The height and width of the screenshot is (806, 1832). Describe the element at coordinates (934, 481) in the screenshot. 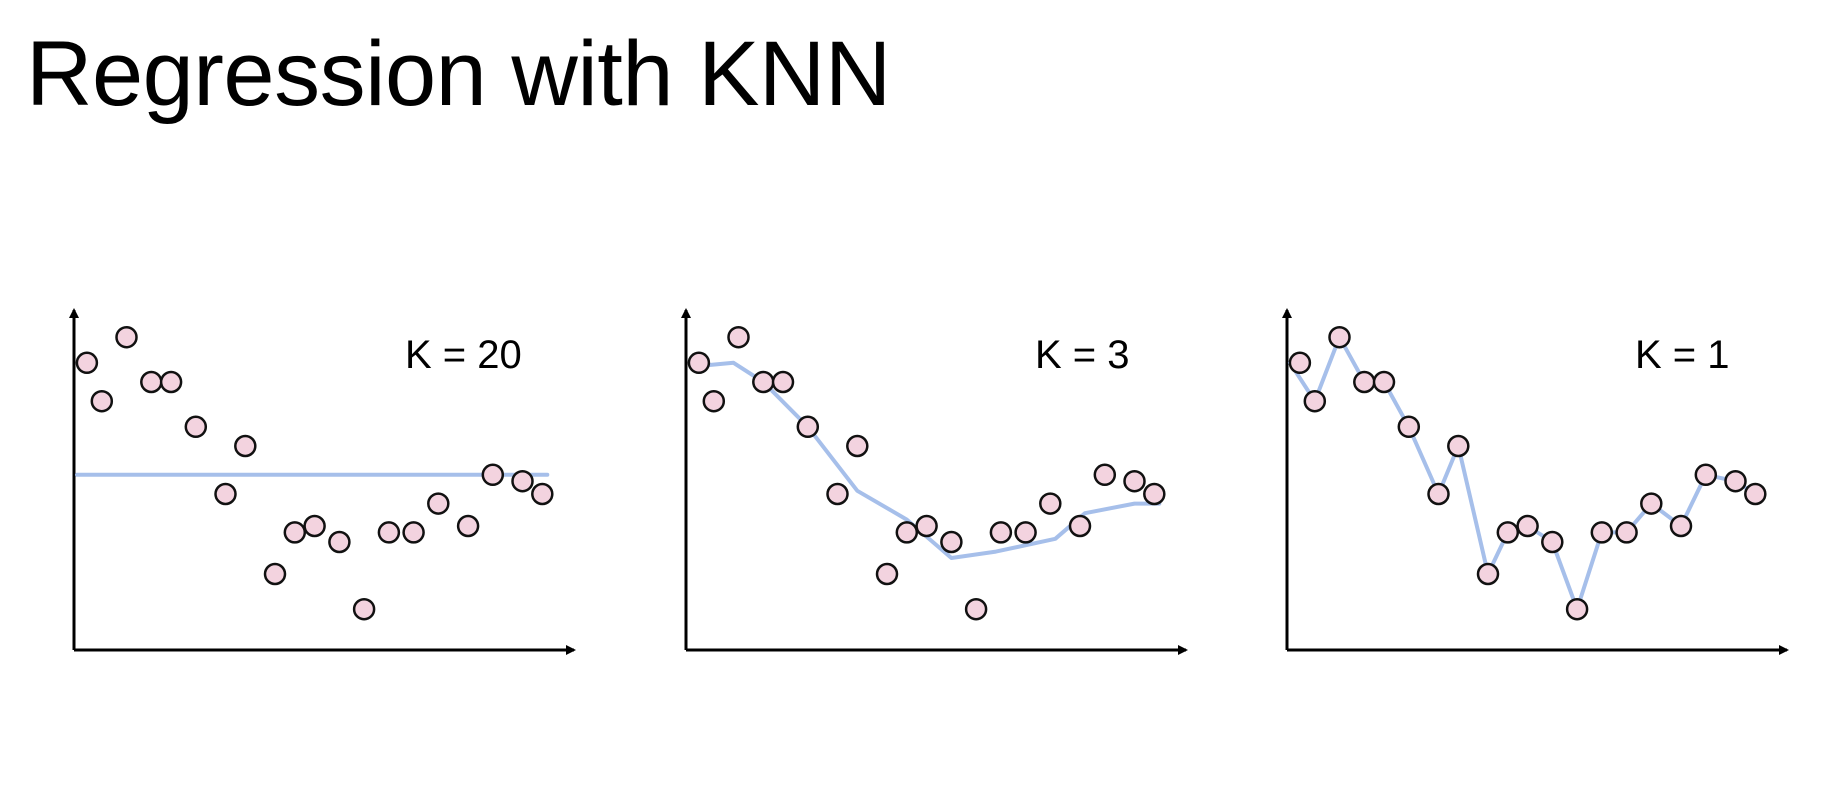

I see `knn-panel-k3: K = 3` at that location.